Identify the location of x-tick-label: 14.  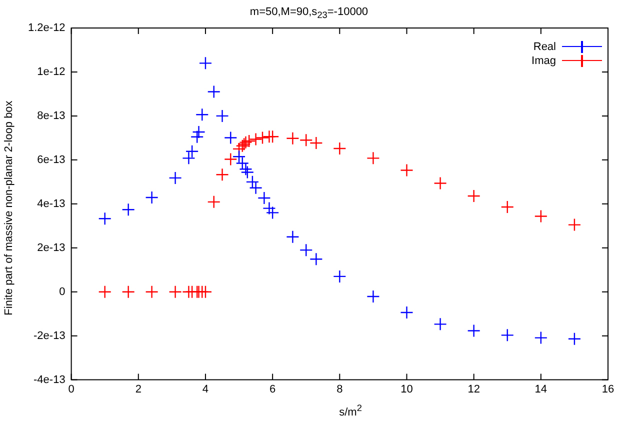
(541, 389).